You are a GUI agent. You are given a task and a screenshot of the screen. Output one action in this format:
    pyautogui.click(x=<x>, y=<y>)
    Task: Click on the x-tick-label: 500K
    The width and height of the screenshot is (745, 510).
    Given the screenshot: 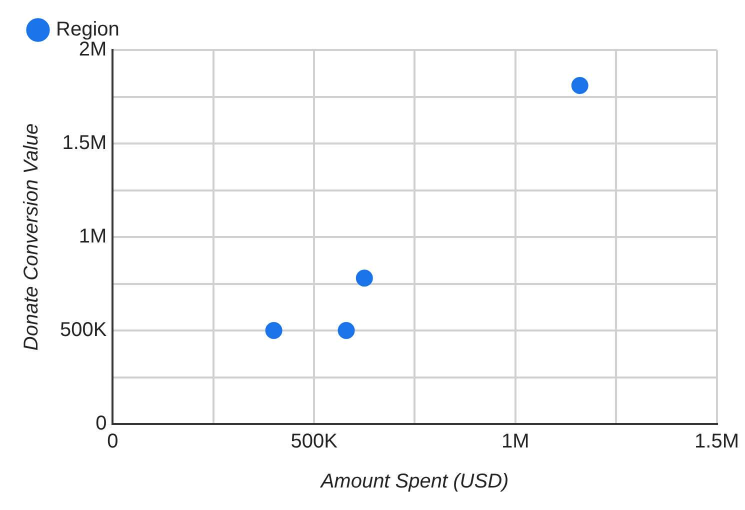 What is the action you would take?
    pyautogui.click(x=314, y=441)
    